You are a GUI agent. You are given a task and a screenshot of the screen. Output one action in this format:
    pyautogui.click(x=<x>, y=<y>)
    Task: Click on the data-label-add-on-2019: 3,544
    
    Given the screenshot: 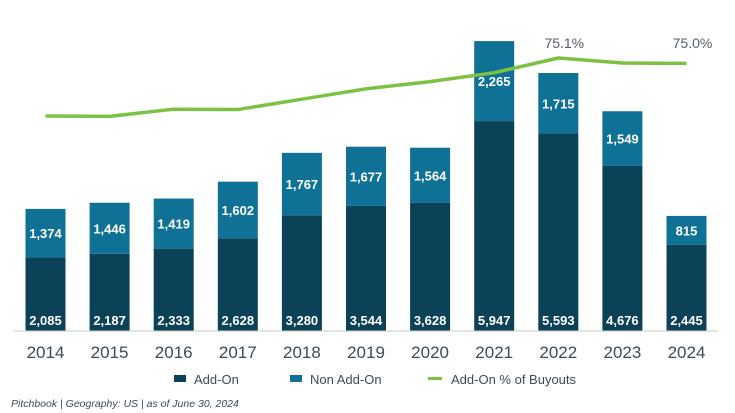 What is the action you would take?
    pyautogui.click(x=366, y=320)
    